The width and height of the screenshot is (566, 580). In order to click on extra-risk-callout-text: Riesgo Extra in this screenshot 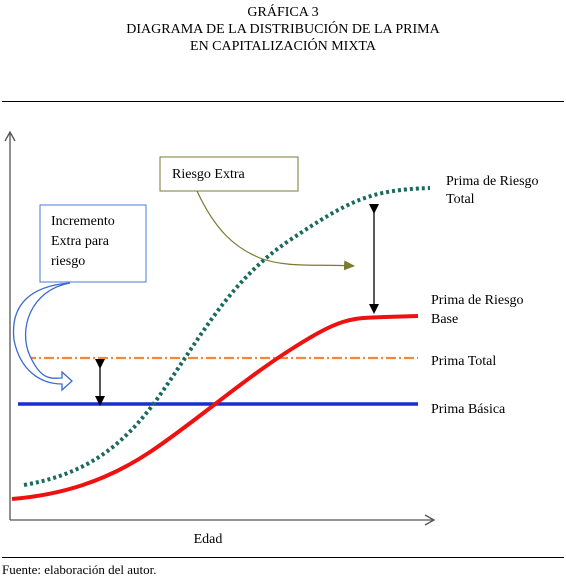, I will do `click(208, 174)`.